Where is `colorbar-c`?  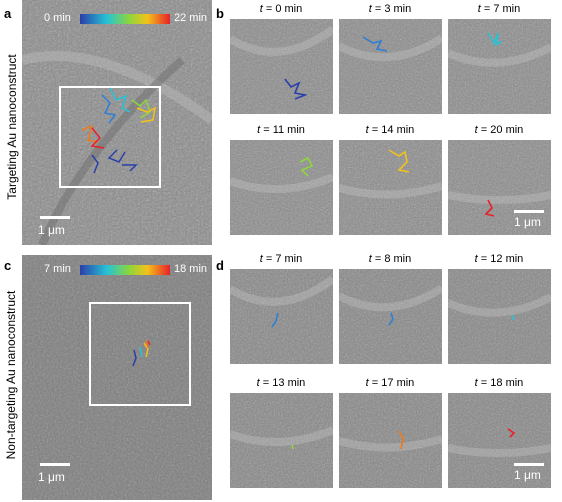 colorbar-c is located at coordinates (125, 270).